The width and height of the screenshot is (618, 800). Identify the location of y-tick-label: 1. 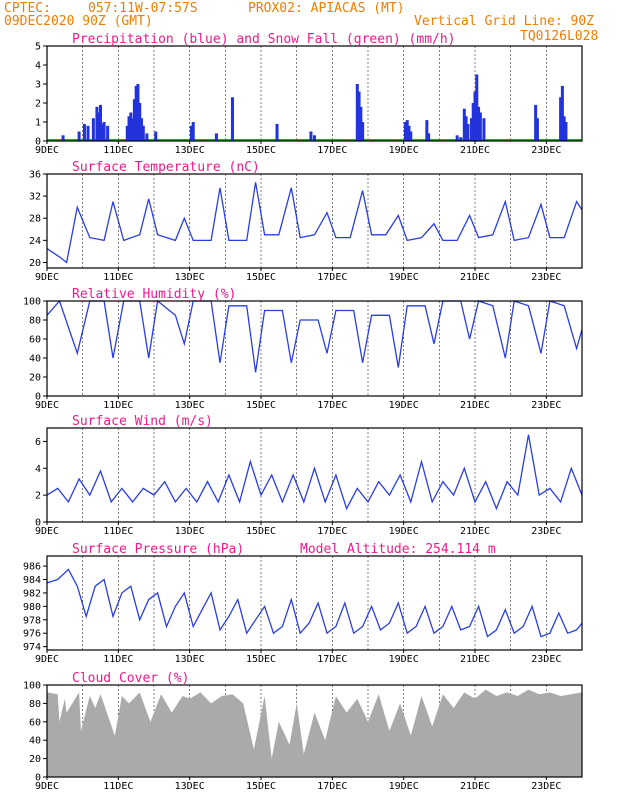
(38, 123).